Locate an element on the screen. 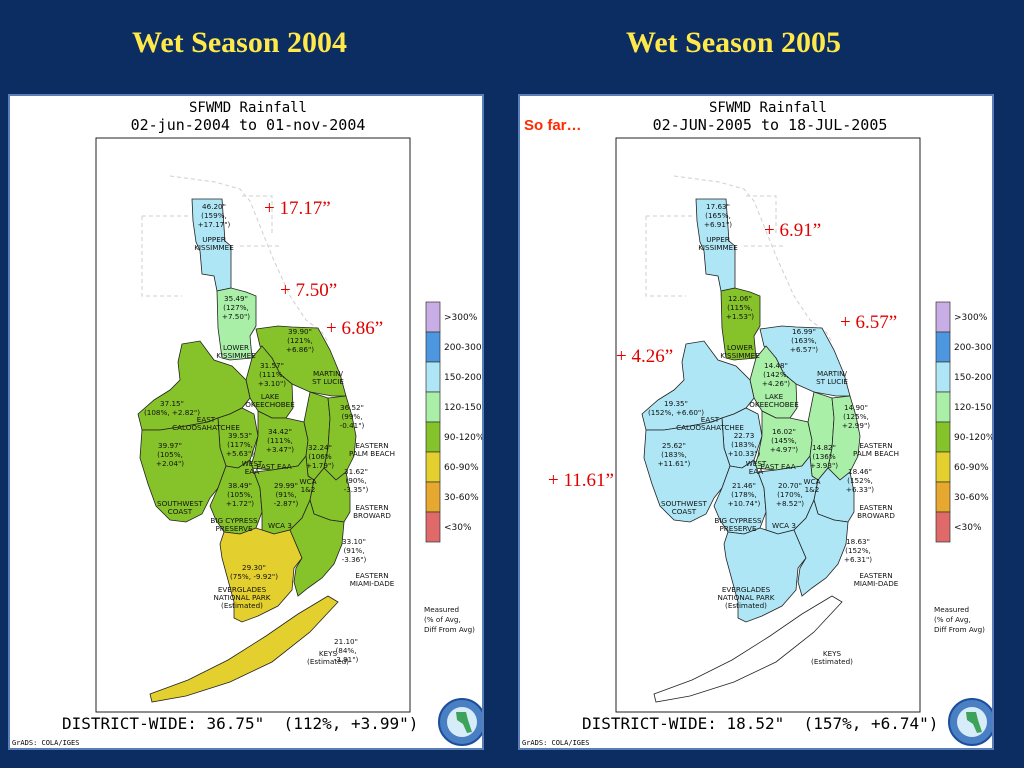 This screenshot has height=768, width=1024. region-value-label: +1.53") is located at coordinates (740, 316).